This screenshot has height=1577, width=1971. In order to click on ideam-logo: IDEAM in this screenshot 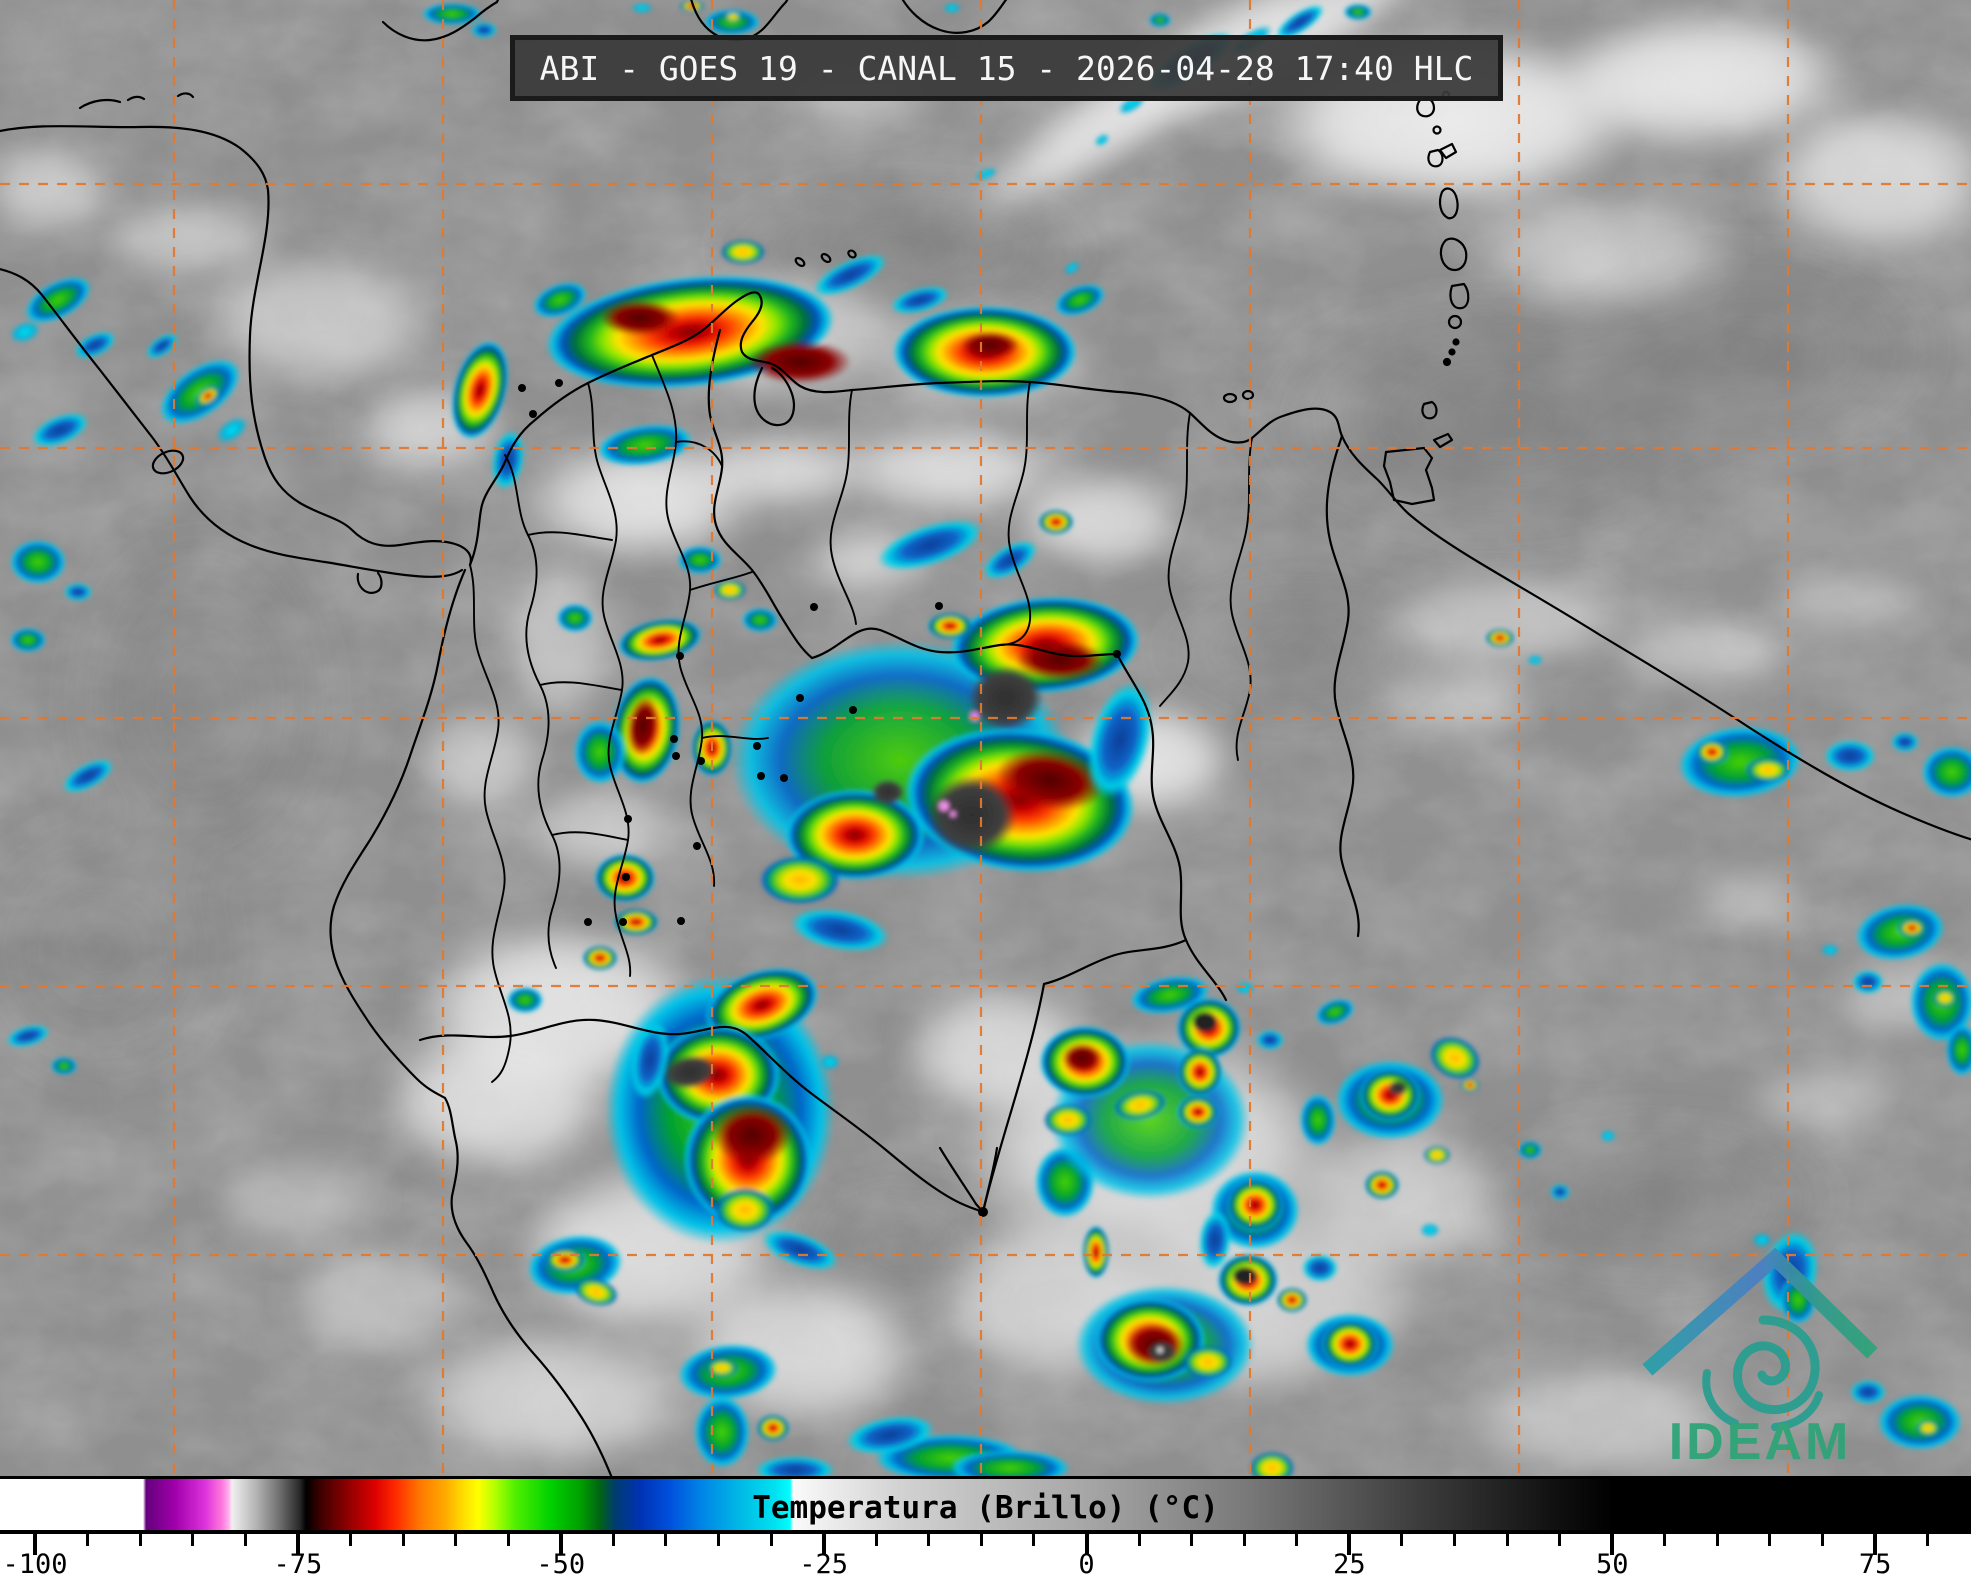, I will do `click(1760, 1359)`.